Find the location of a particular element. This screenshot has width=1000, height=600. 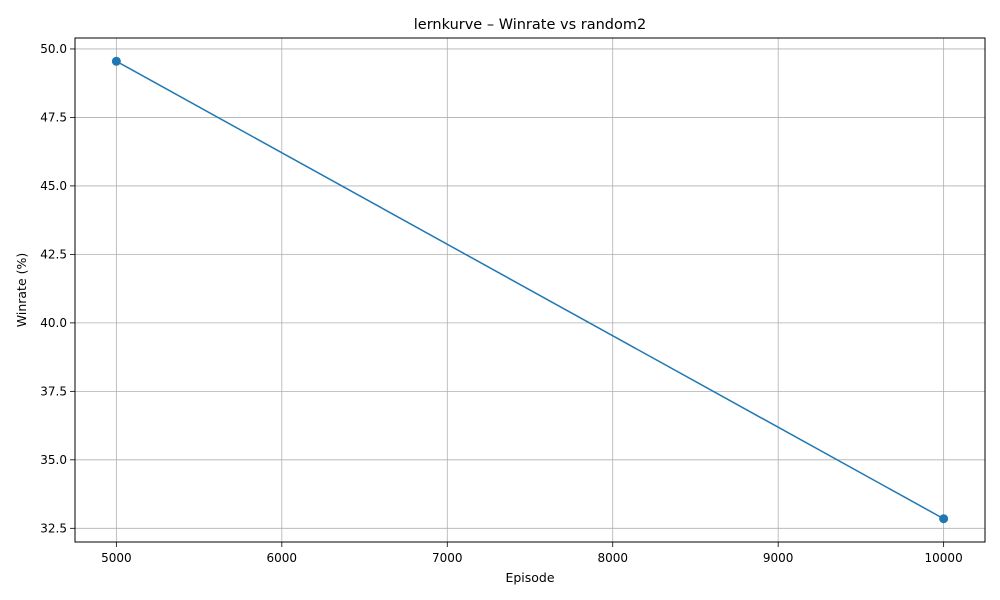

y-axis-label: Winrate (%) is located at coordinates (21, 290).